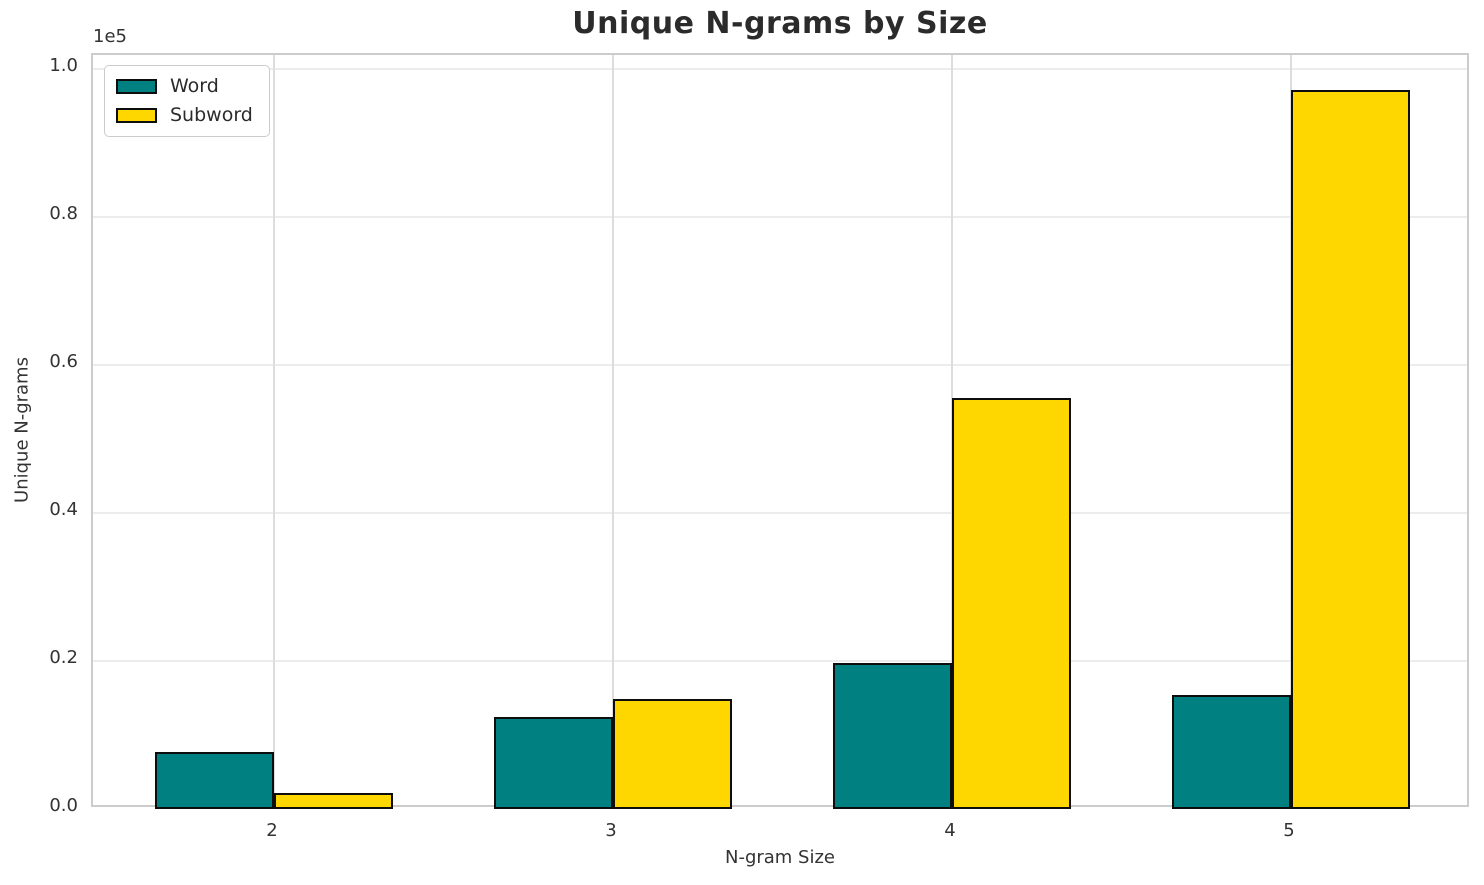  What do you see at coordinates (63, 805) in the screenshot?
I see `y-tick-label: 0.0` at bounding box center [63, 805].